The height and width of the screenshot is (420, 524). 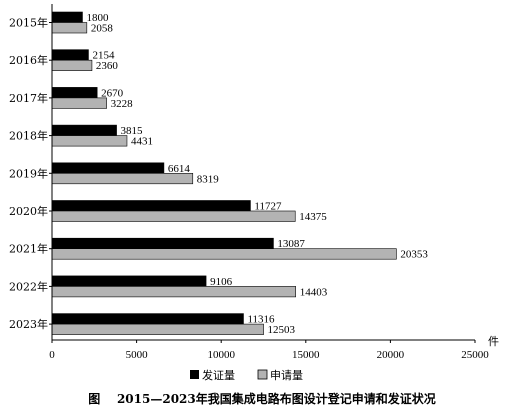 What do you see at coordinates (208, 179) in the screenshot?
I see `value-label-applied: 8319` at bounding box center [208, 179].